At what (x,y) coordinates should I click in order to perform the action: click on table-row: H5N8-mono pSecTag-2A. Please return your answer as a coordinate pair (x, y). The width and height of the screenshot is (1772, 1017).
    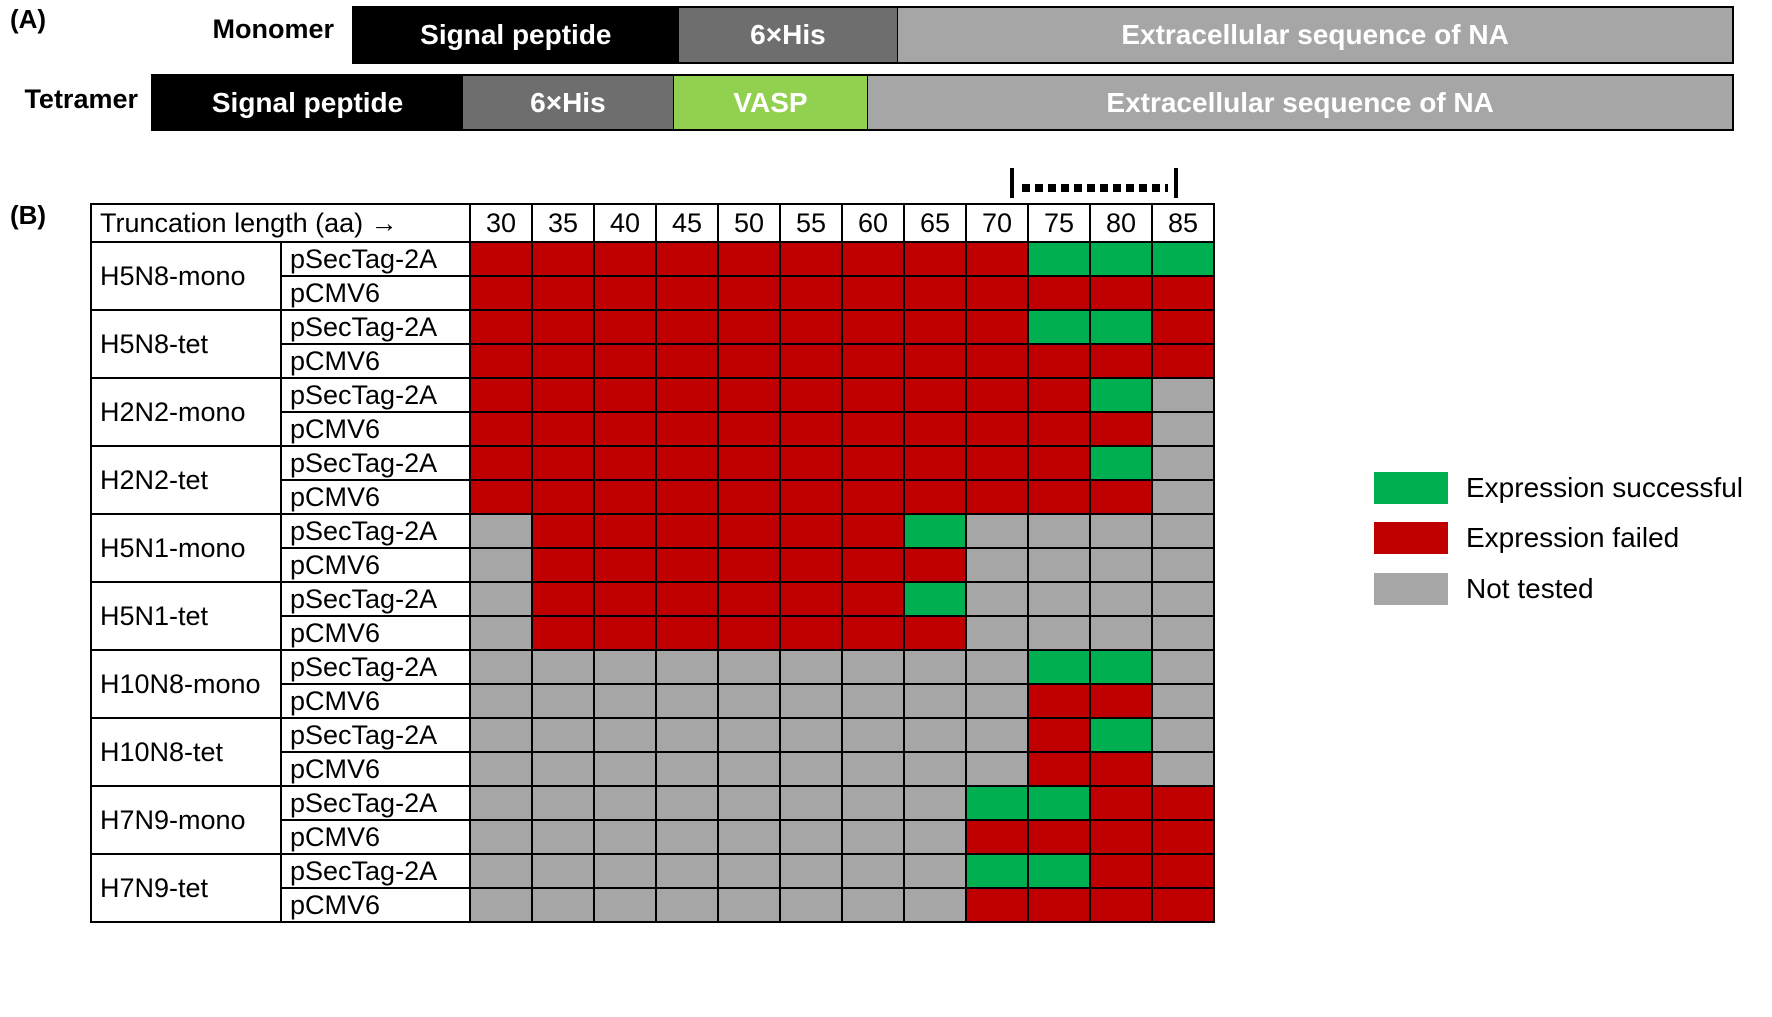
    Looking at the image, I should click on (652, 276).